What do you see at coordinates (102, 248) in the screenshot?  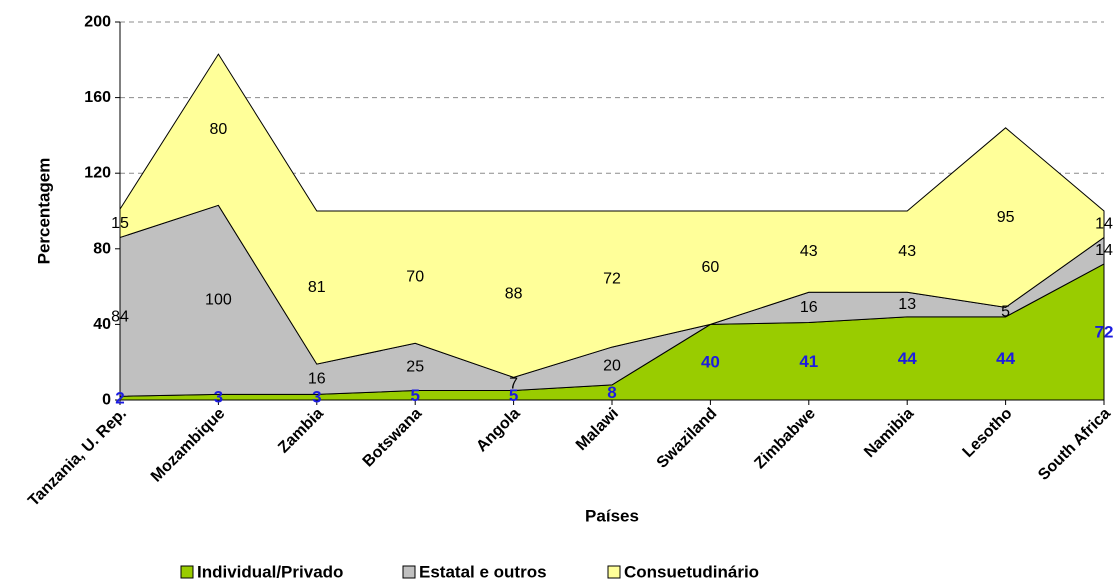 I see `y-tick-label: 80` at bounding box center [102, 248].